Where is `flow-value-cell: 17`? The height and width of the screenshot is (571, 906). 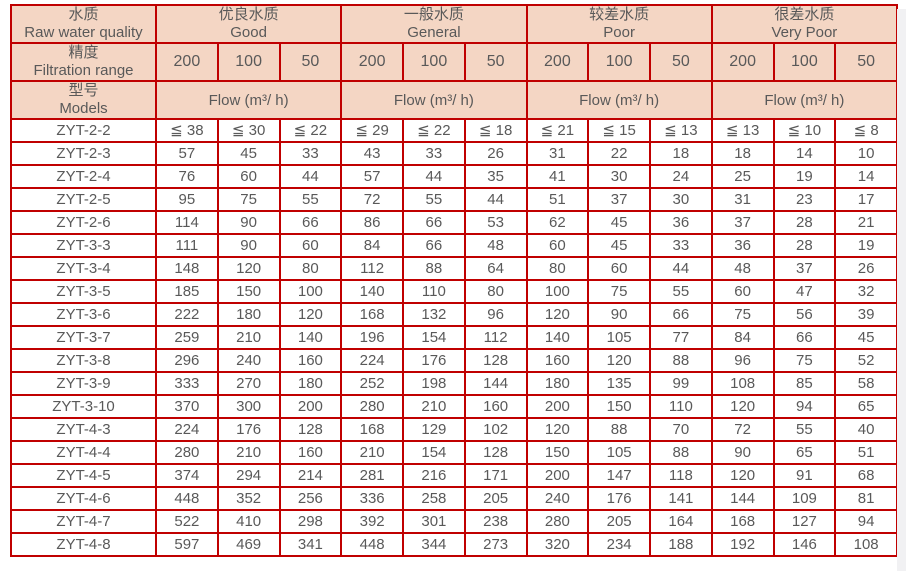
flow-value-cell: 17 is located at coordinates (866, 199).